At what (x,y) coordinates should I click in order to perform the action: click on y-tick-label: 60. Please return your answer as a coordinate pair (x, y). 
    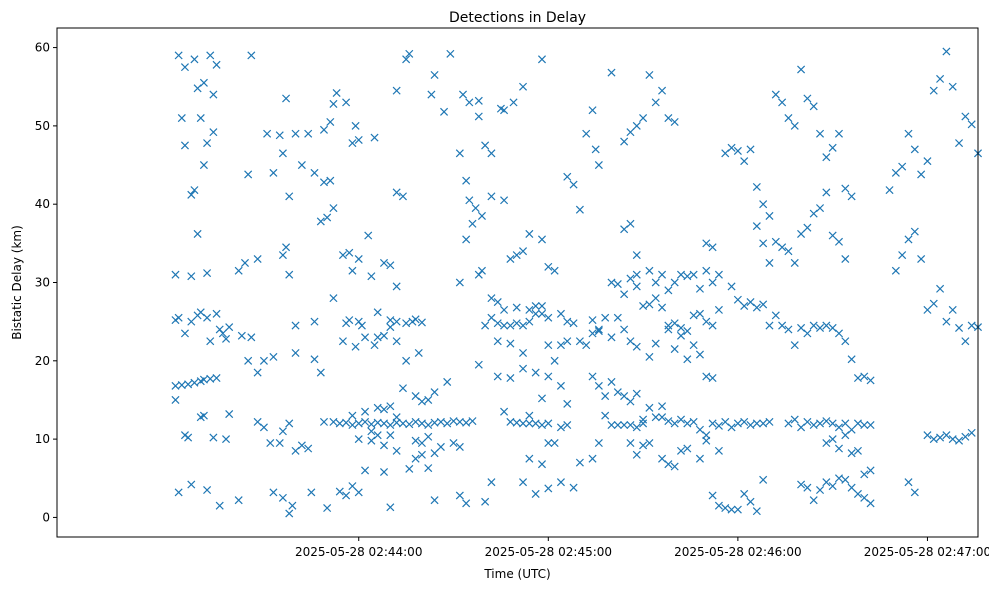
    Looking at the image, I should click on (42, 48).